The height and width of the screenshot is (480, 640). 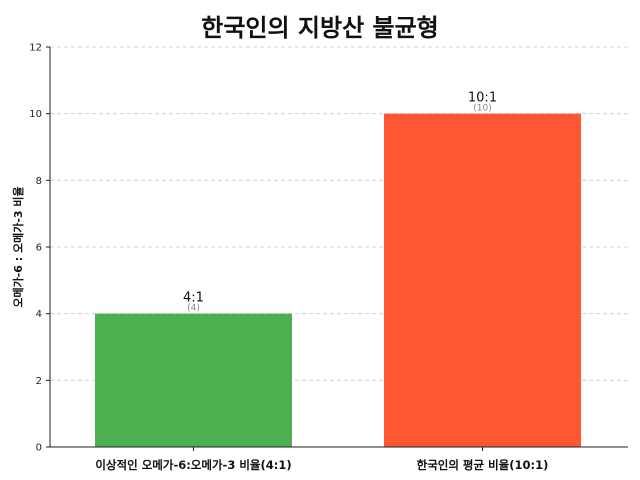 What do you see at coordinates (320, 28) in the screenshot?
I see `chart-title: 한국인의 지방산 불균형` at bounding box center [320, 28].